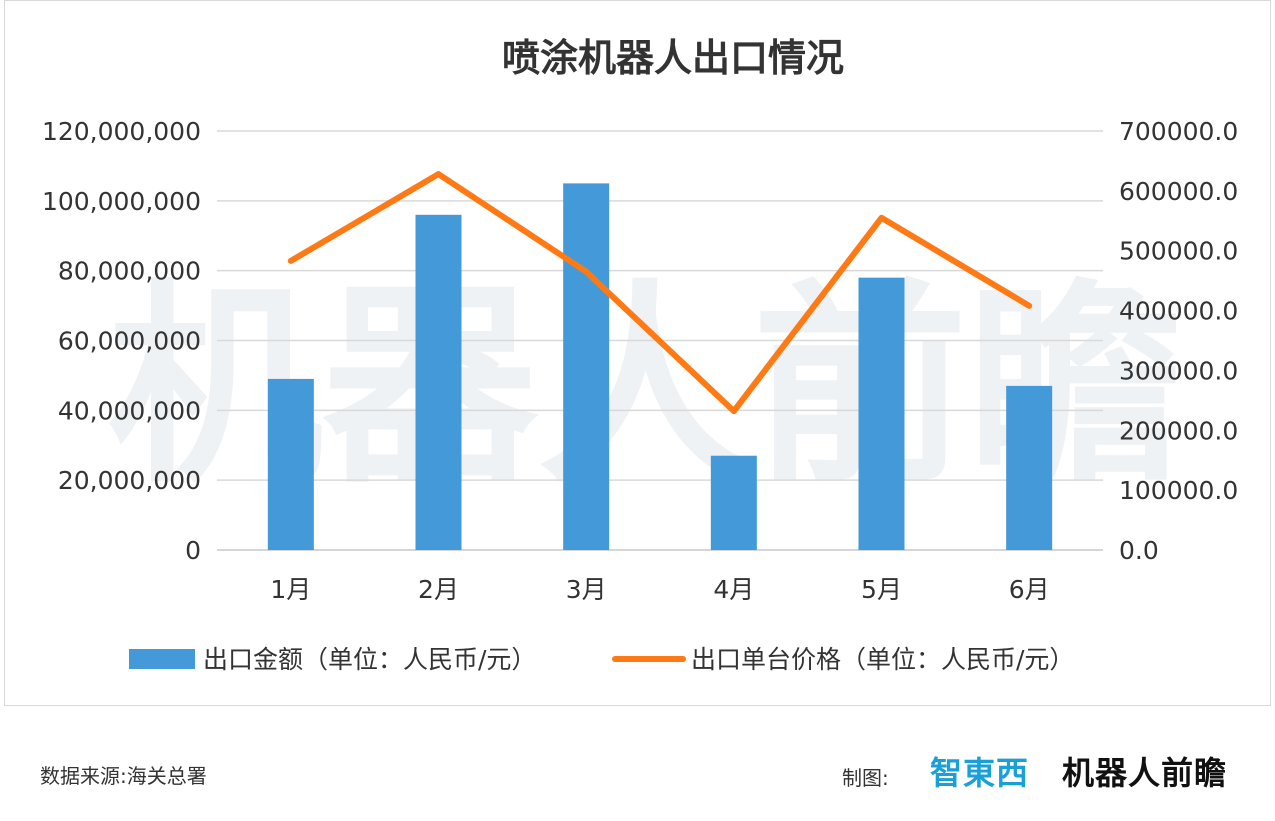 The width and height of the screenshot is (1275, 821). I want to click on y-right-tick-label: 0.0, so click(1139, 550).